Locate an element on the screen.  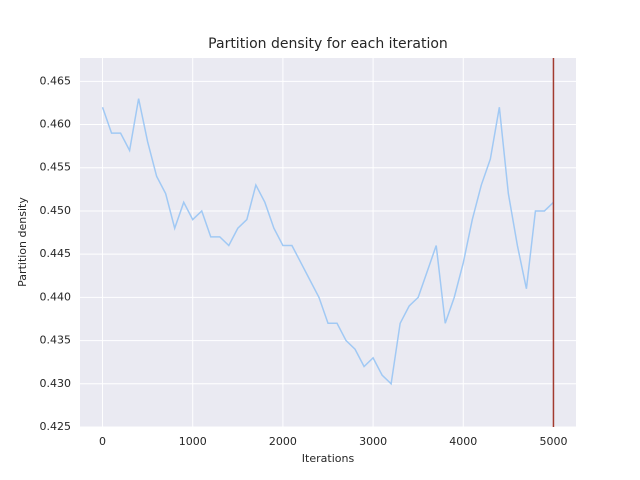
chart-title: Partition density for each iteration is located at coordinates (328, 44).